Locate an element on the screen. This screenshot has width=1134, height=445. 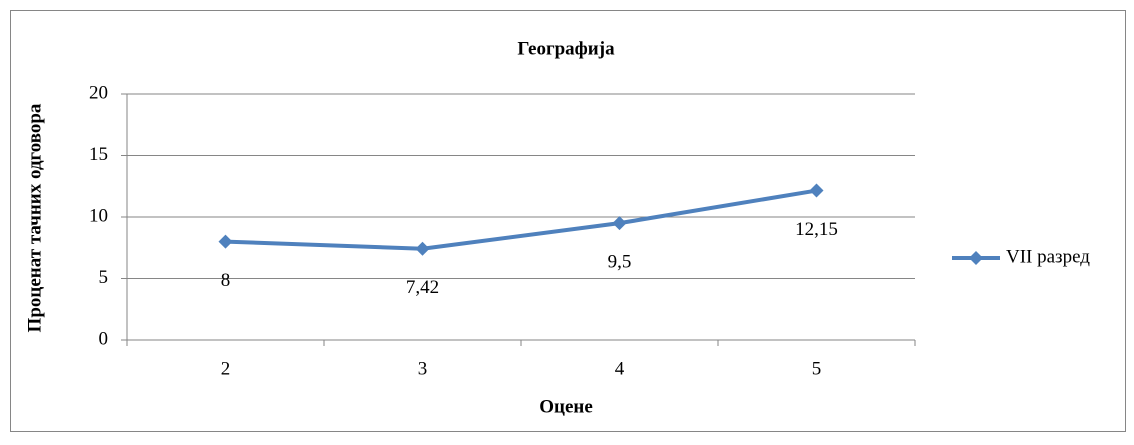
legend-marker is located at coordinates (976, 258).